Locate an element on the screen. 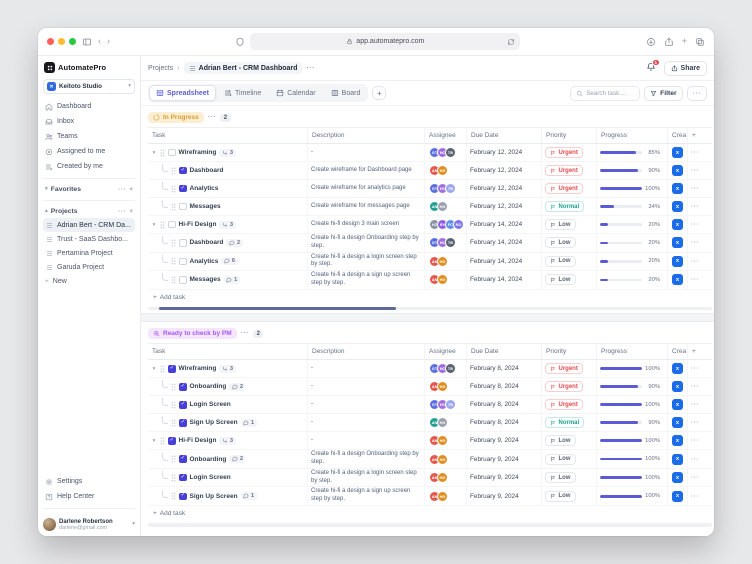 The height and width of the screenshot is (564, 752). sidebar-toggle-icon is located at coordinates (87, 42).